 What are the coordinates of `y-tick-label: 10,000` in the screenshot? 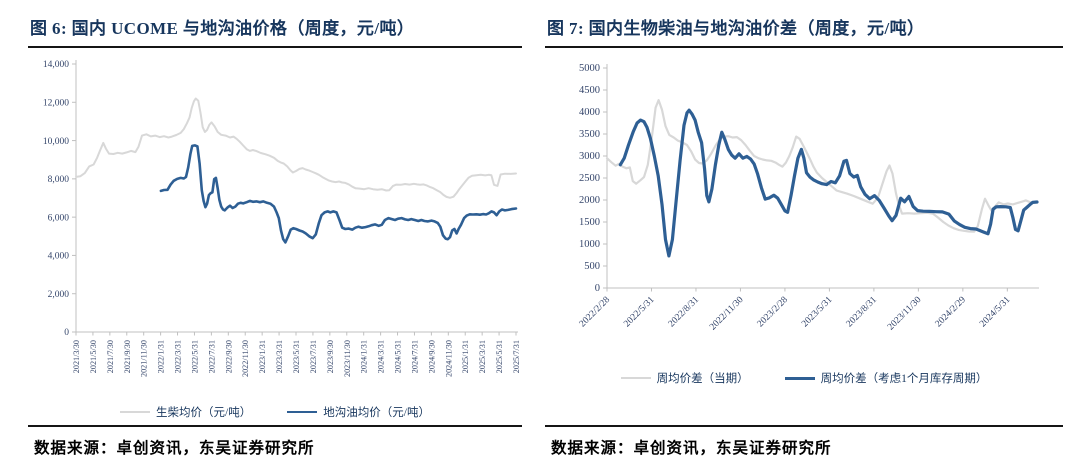 It's located at (56, 142).